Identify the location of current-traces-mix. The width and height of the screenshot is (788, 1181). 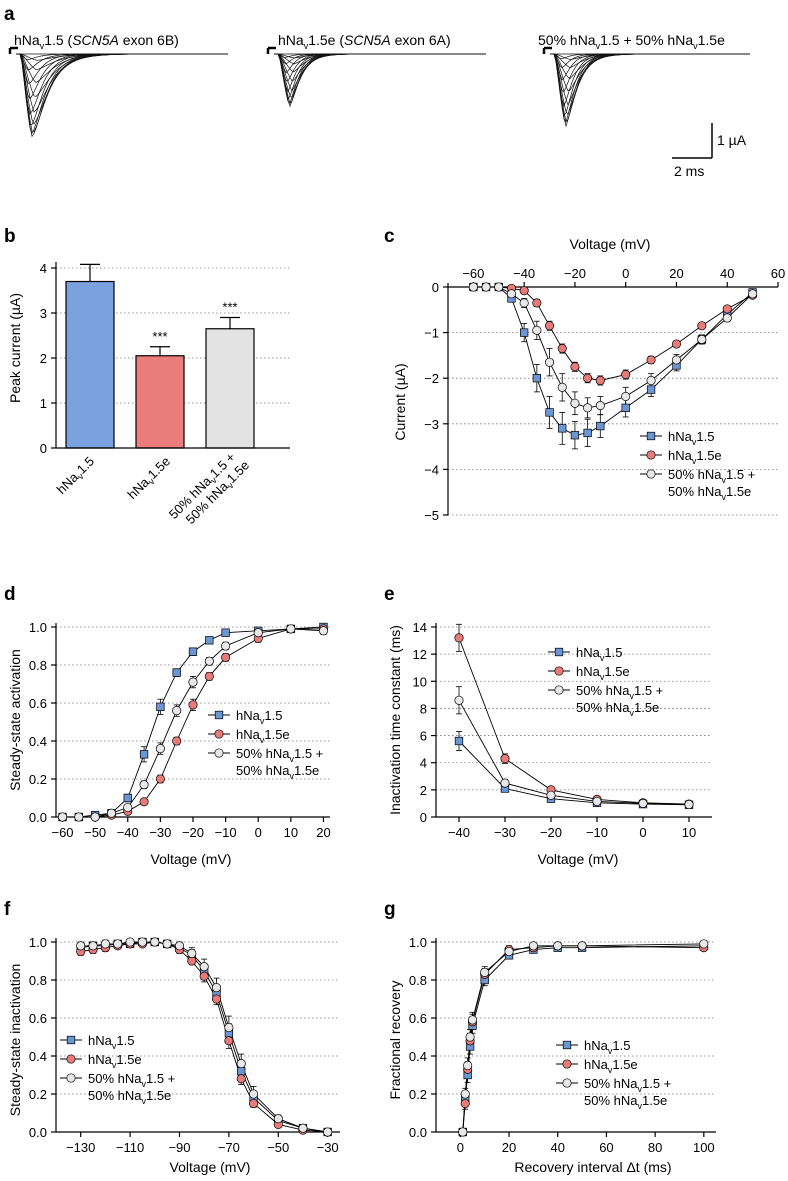
(646, 87).